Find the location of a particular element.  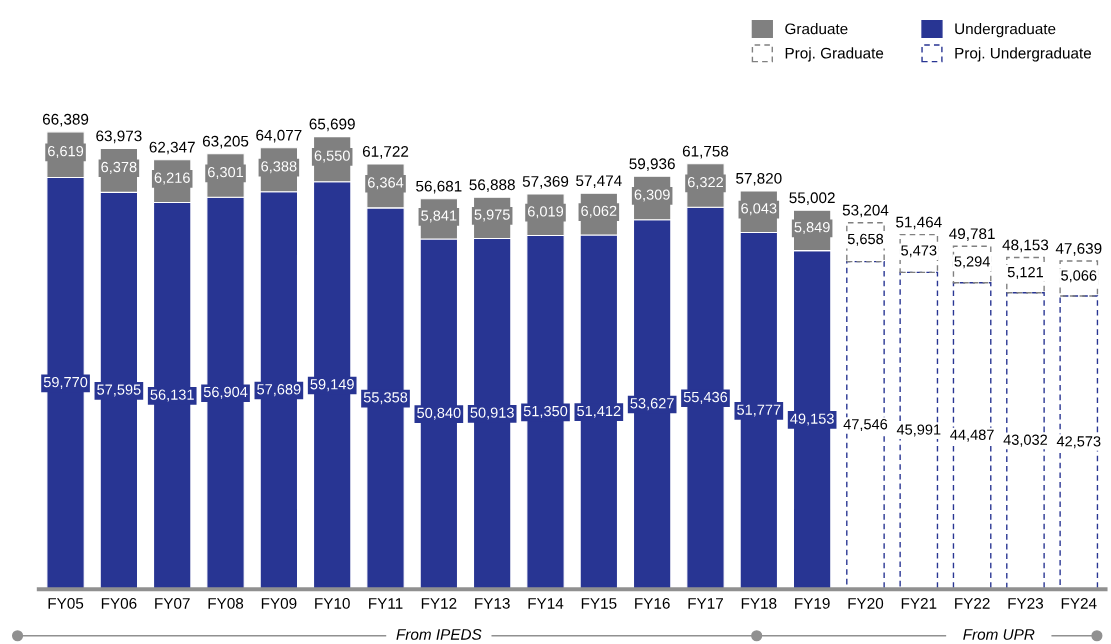

x-tick-label: FY08 is located at coordinates (226, 603).